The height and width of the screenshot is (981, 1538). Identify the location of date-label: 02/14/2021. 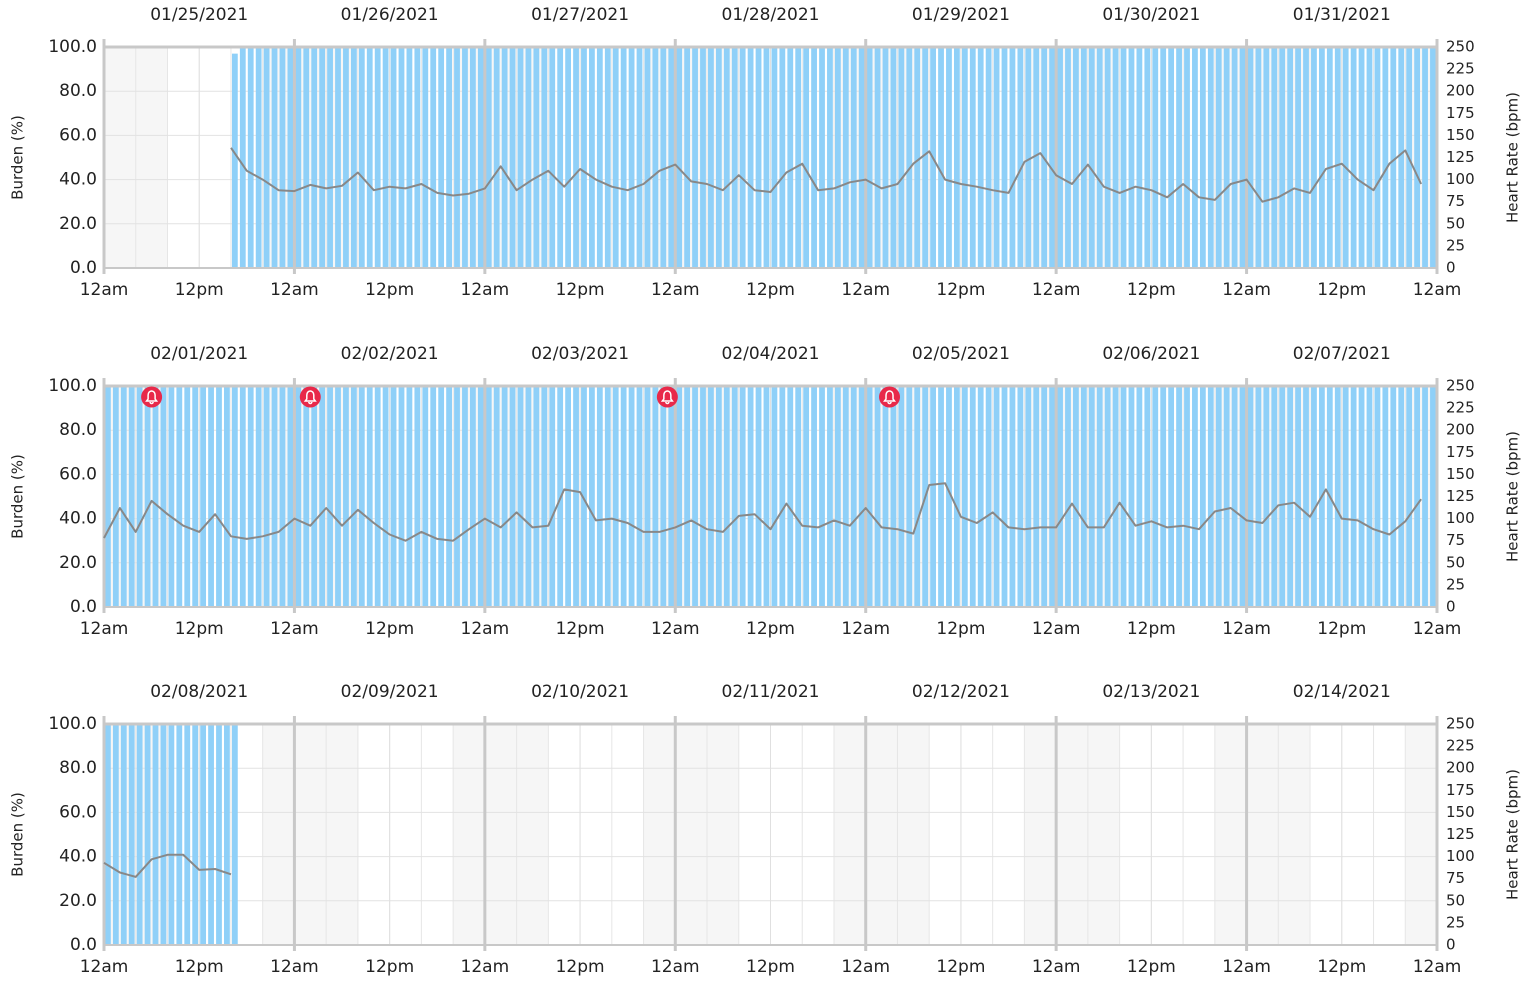
(1342, 692).